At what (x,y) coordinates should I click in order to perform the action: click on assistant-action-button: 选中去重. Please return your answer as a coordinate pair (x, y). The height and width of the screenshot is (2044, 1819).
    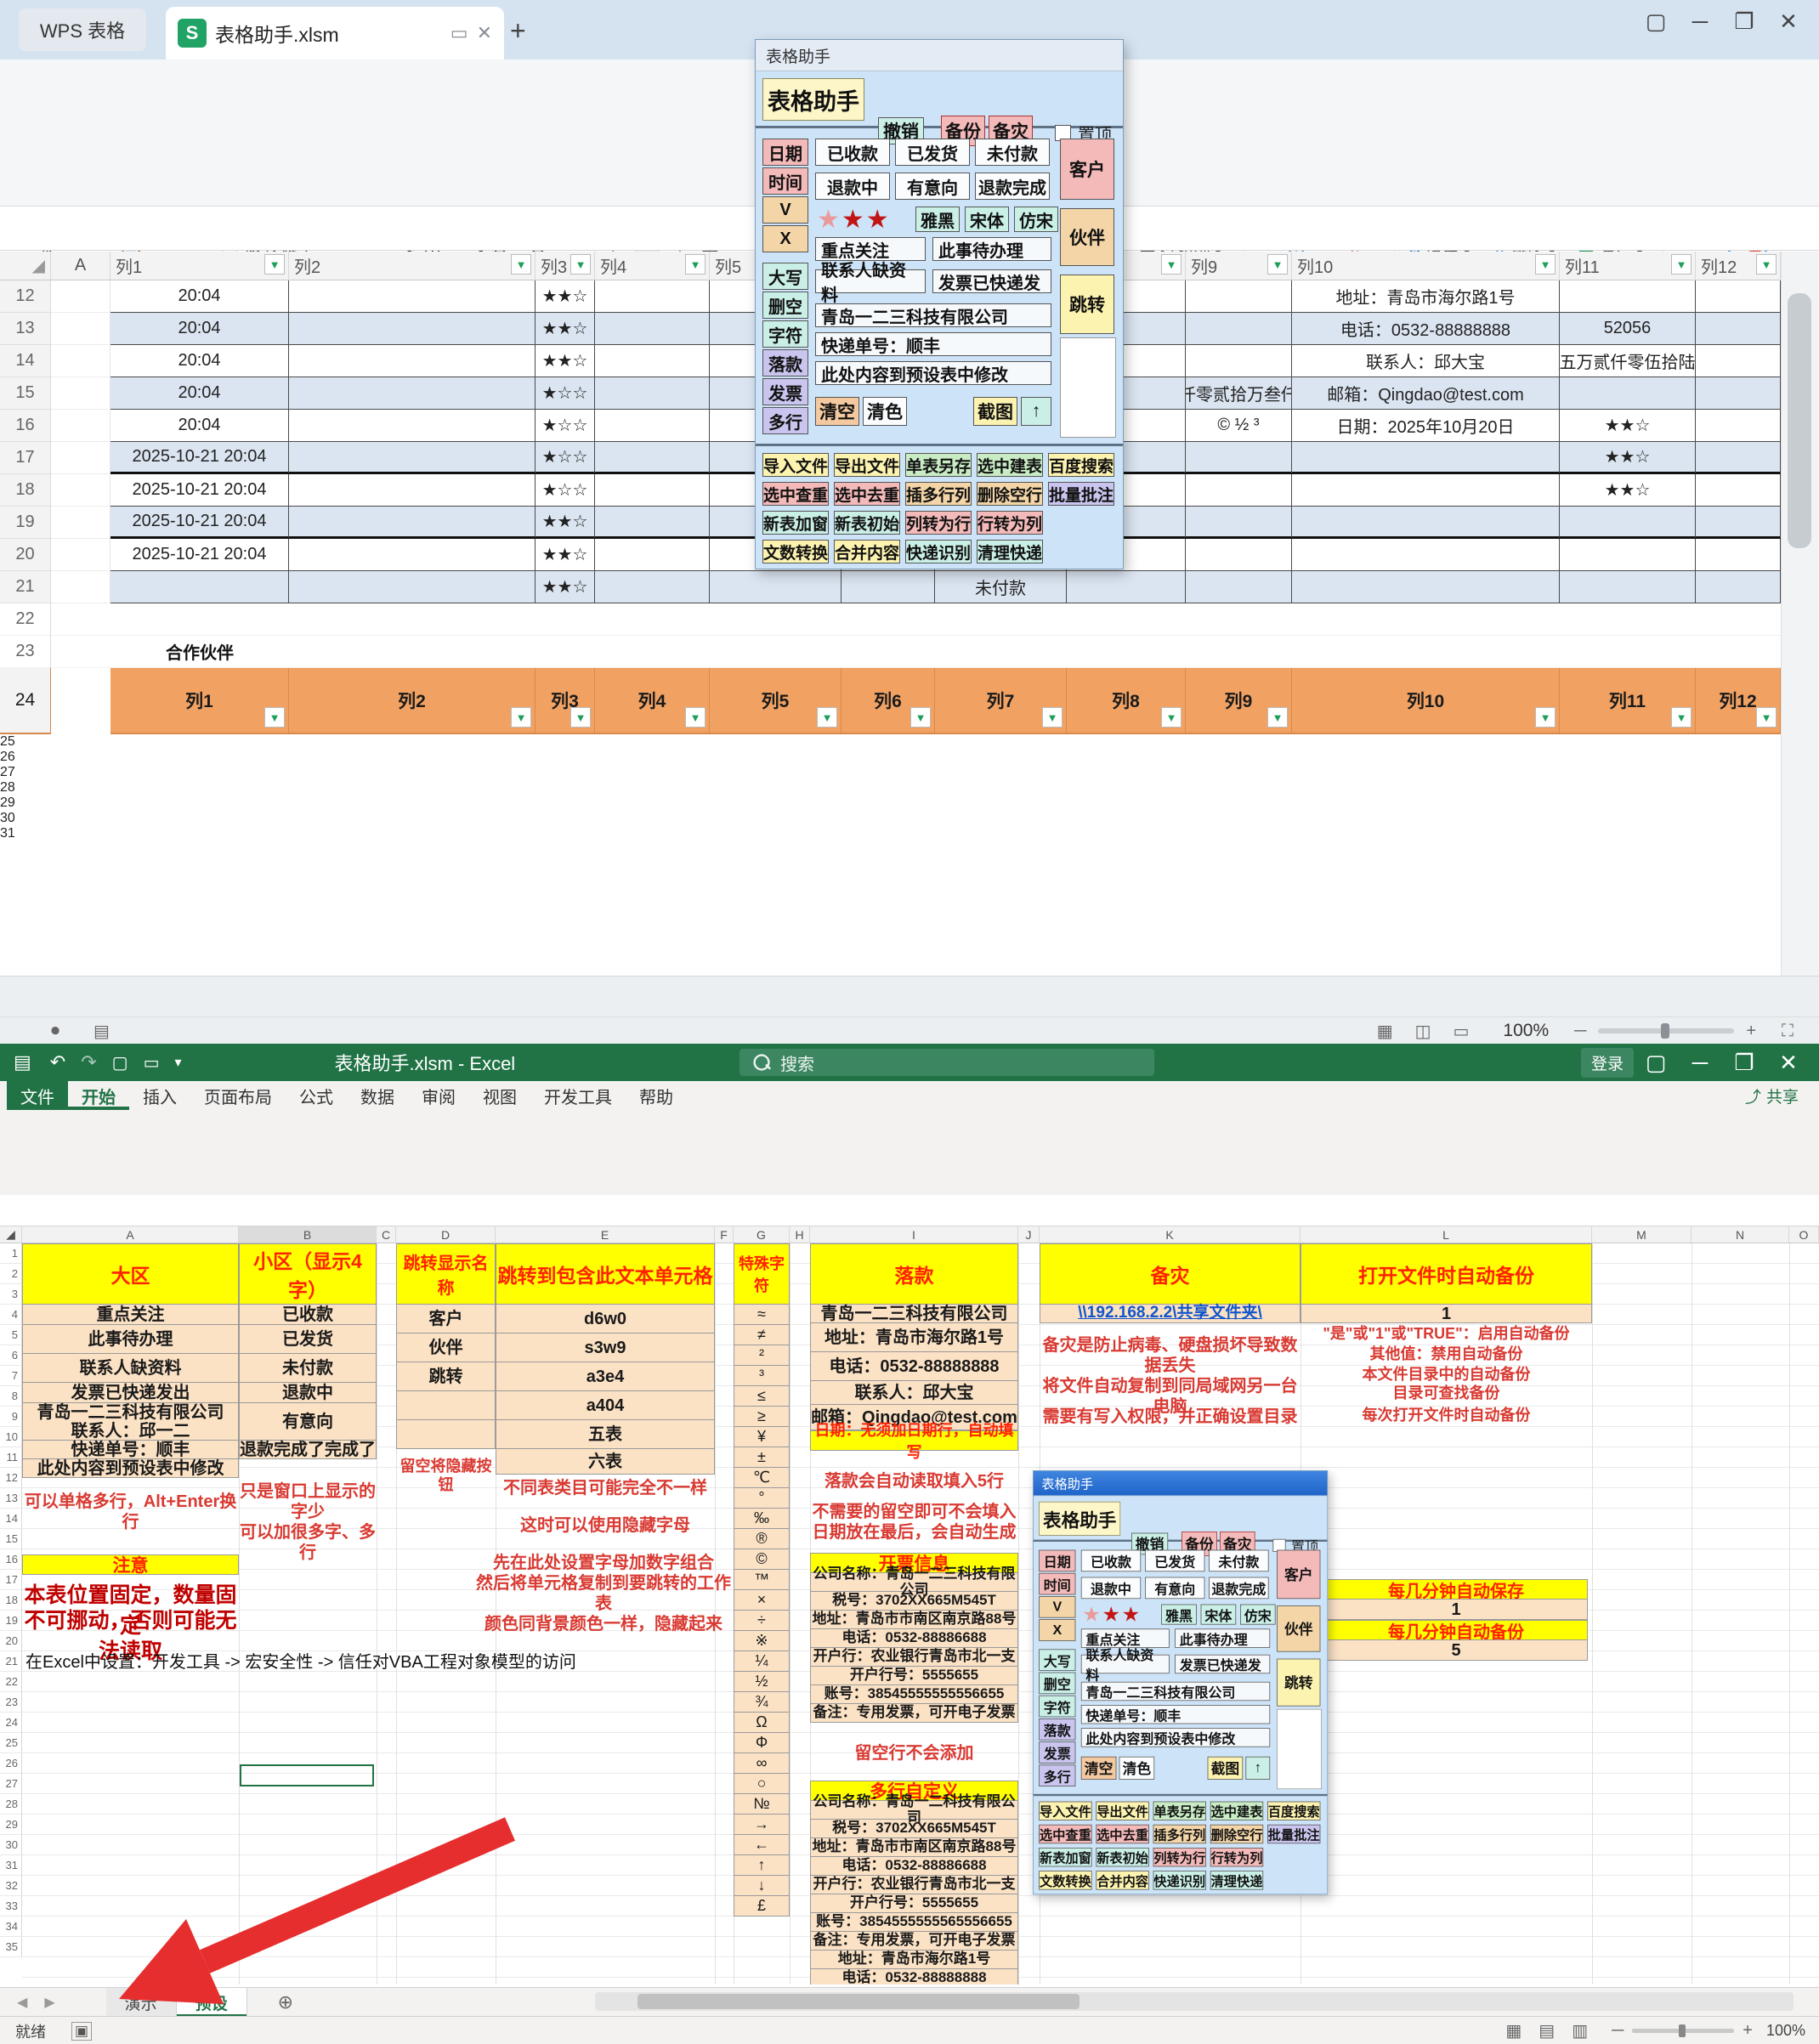
    Looking at the image, I should click on (867, 494).